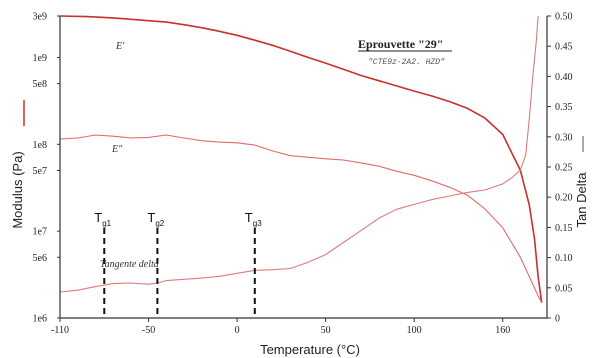 The width and height of the screenshot is (602, 358). Describe the element at coordinates (155, 219) in the screenshot. I see `marker-tg2-label: Tg2` at that location.